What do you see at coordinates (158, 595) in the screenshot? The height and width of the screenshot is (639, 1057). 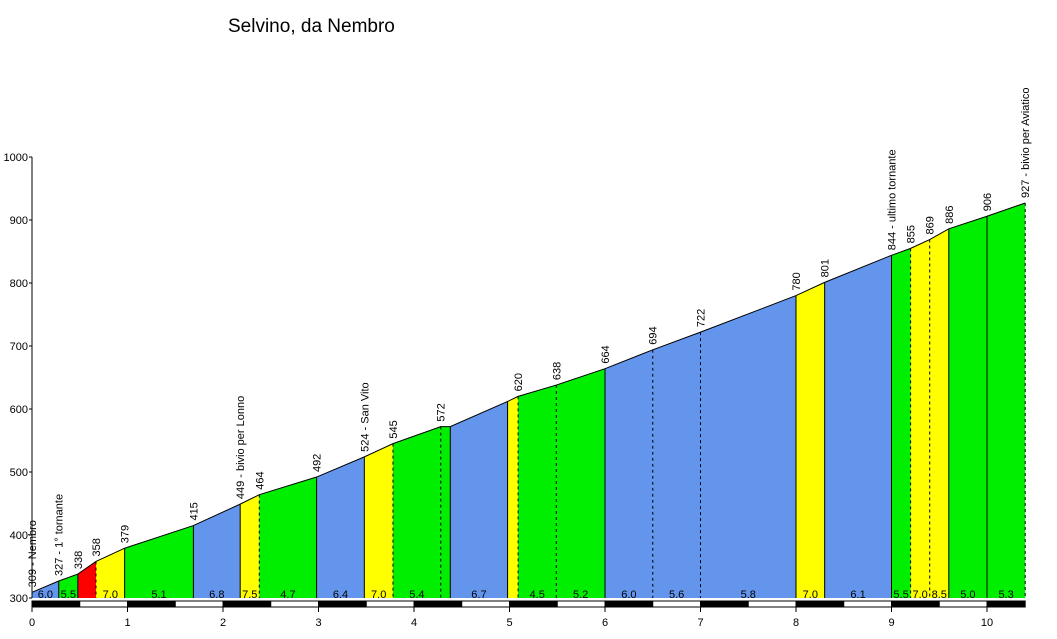 I see `gradient-label: 5.1` at bounding box center [158, 595].